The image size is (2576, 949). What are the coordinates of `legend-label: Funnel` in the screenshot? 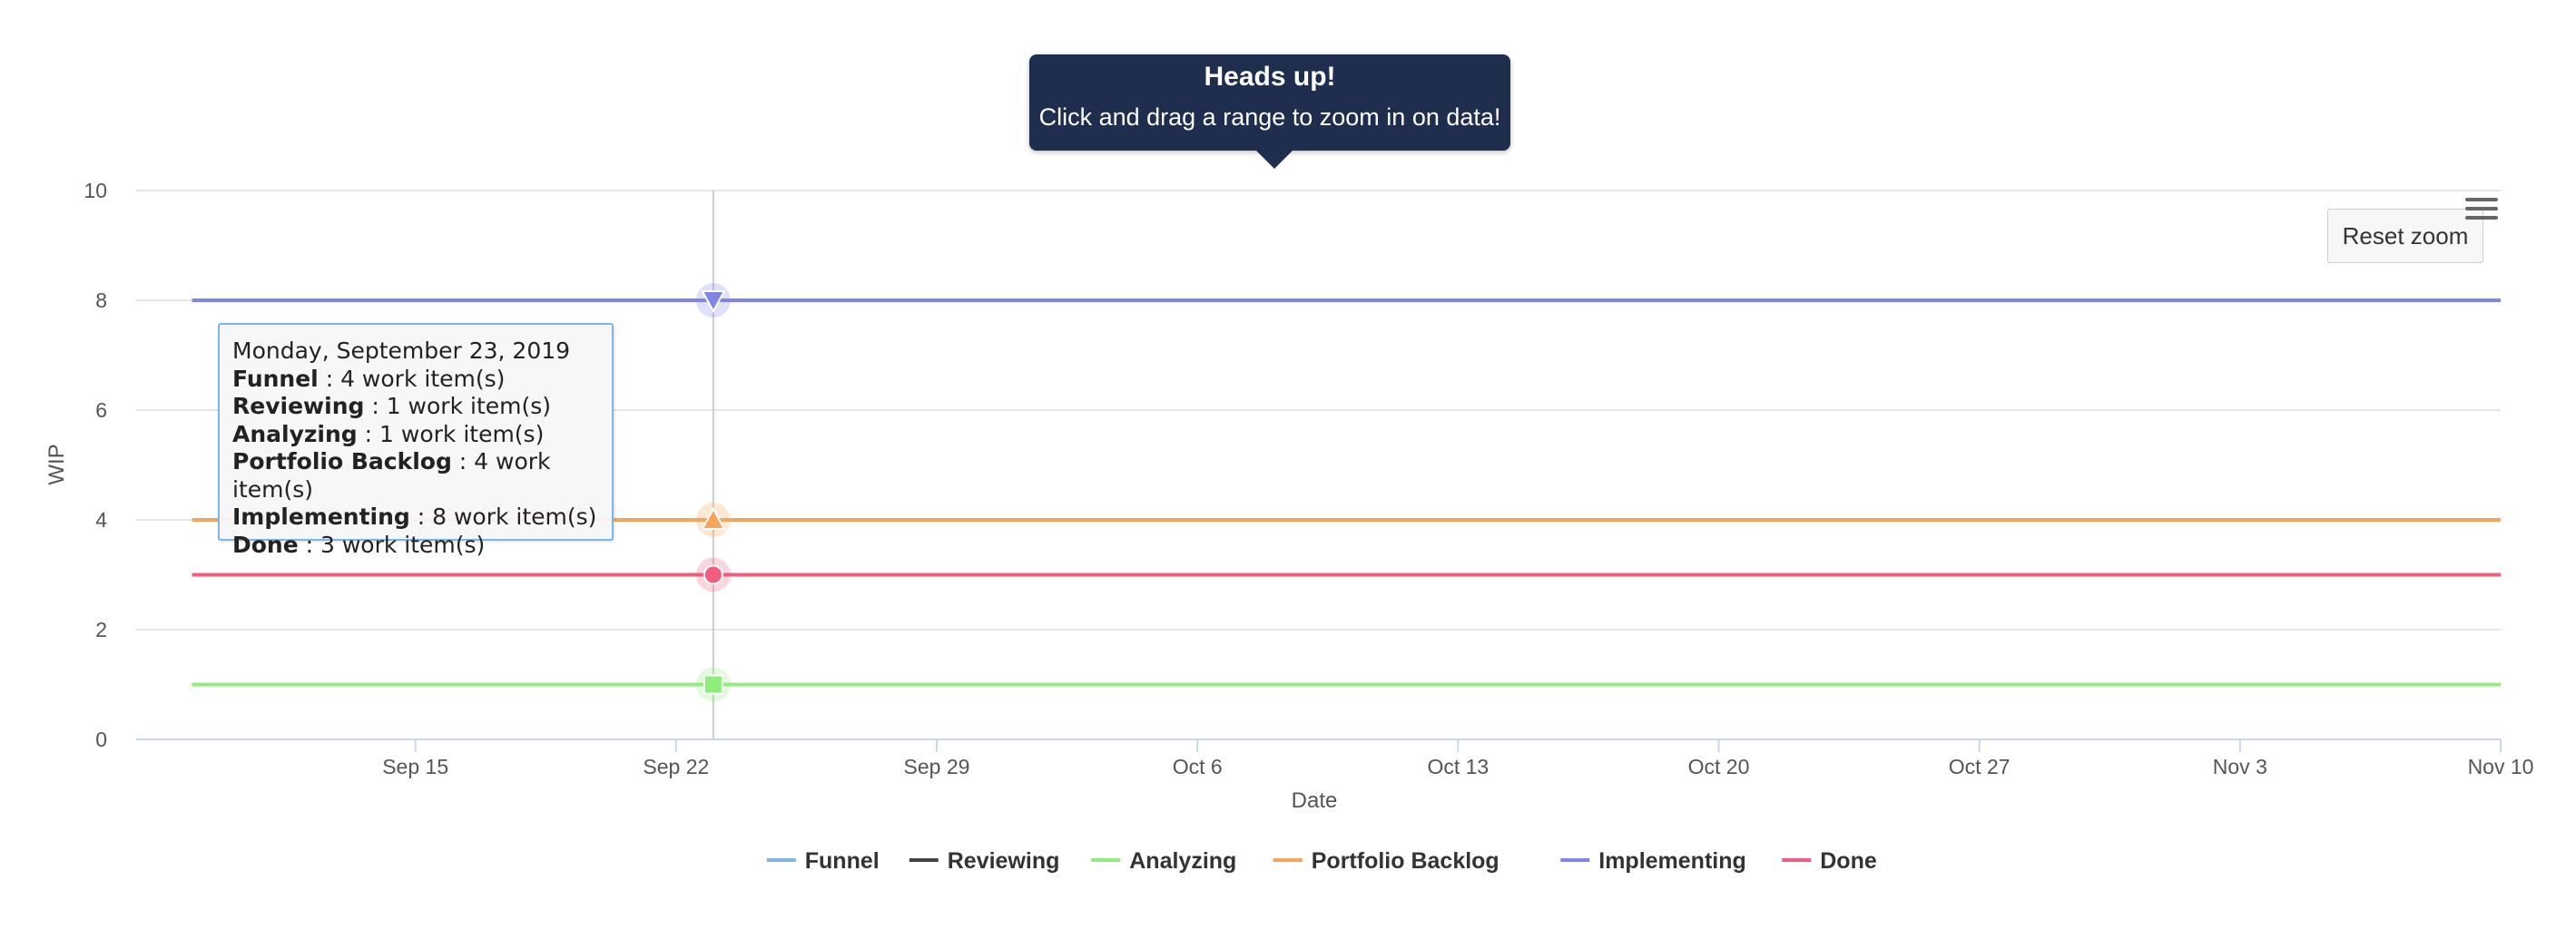 It's located at (842, 861).